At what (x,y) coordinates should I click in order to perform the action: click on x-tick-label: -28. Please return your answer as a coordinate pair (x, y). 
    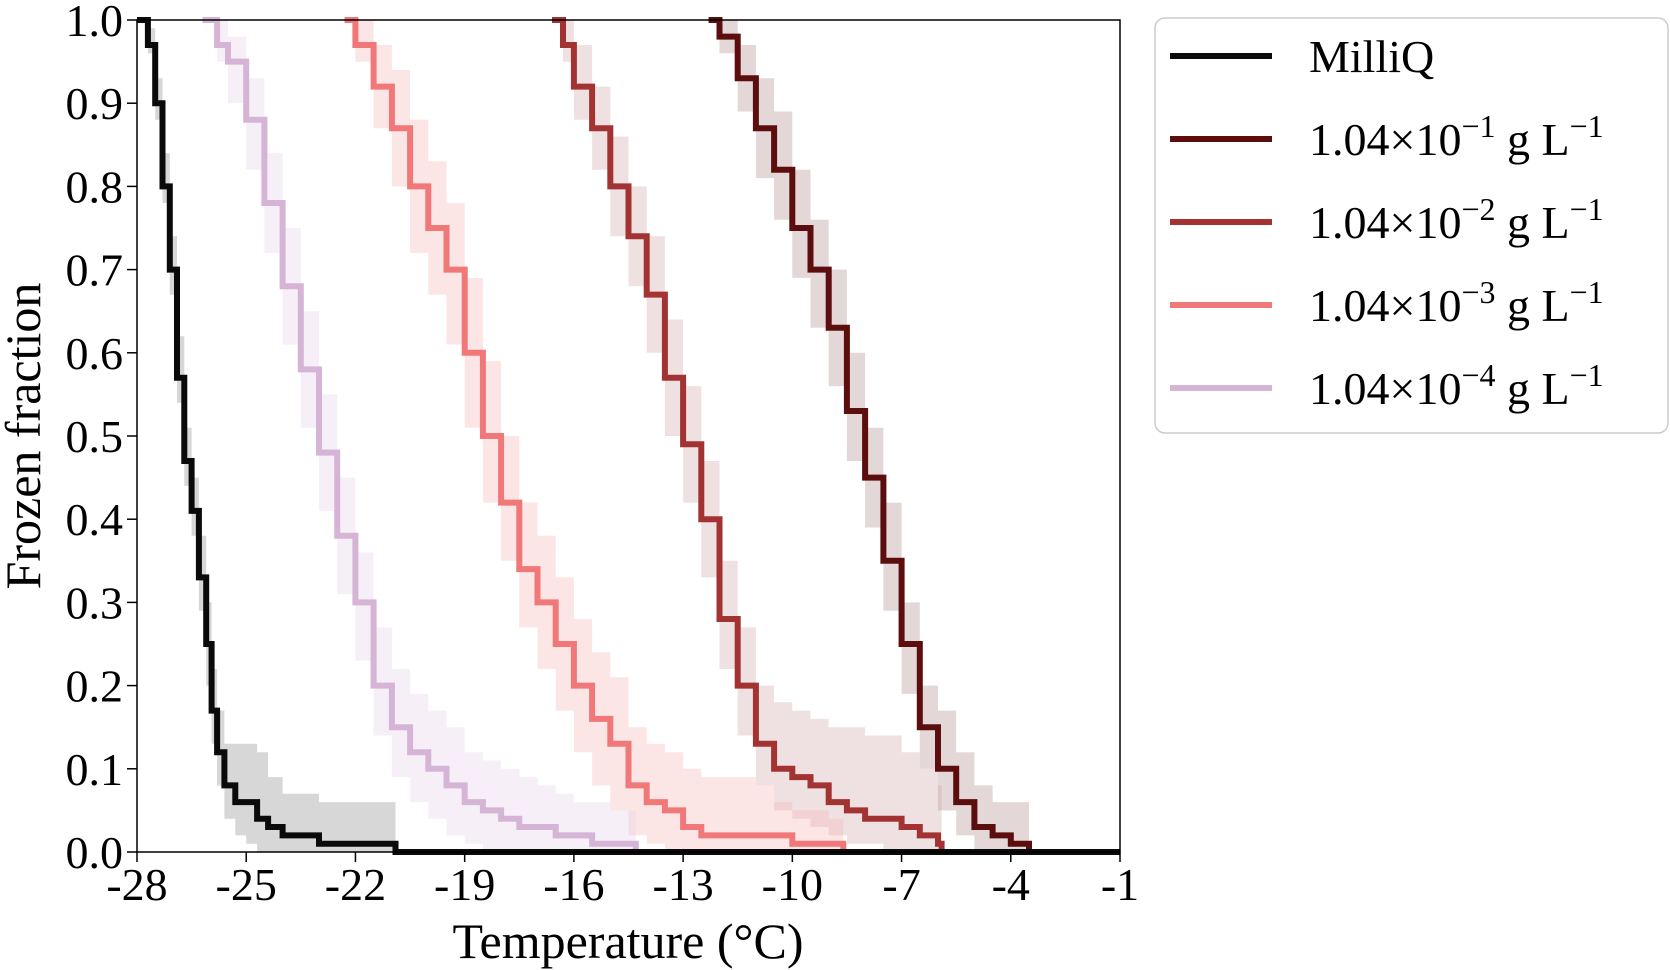
    Looking at the image, I should click on (136, 884).